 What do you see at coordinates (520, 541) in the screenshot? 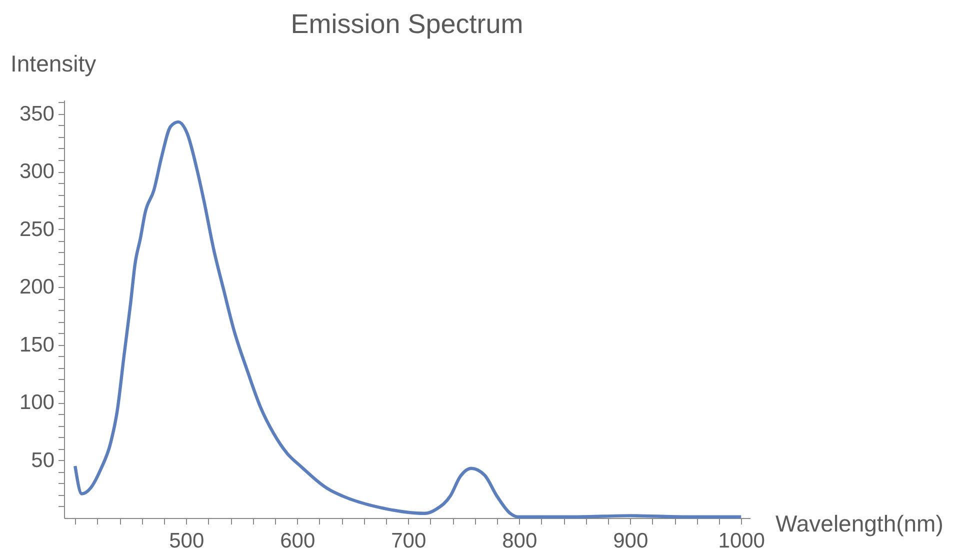
I see `x-tick-label: 800` at bounding box center [520, 541].